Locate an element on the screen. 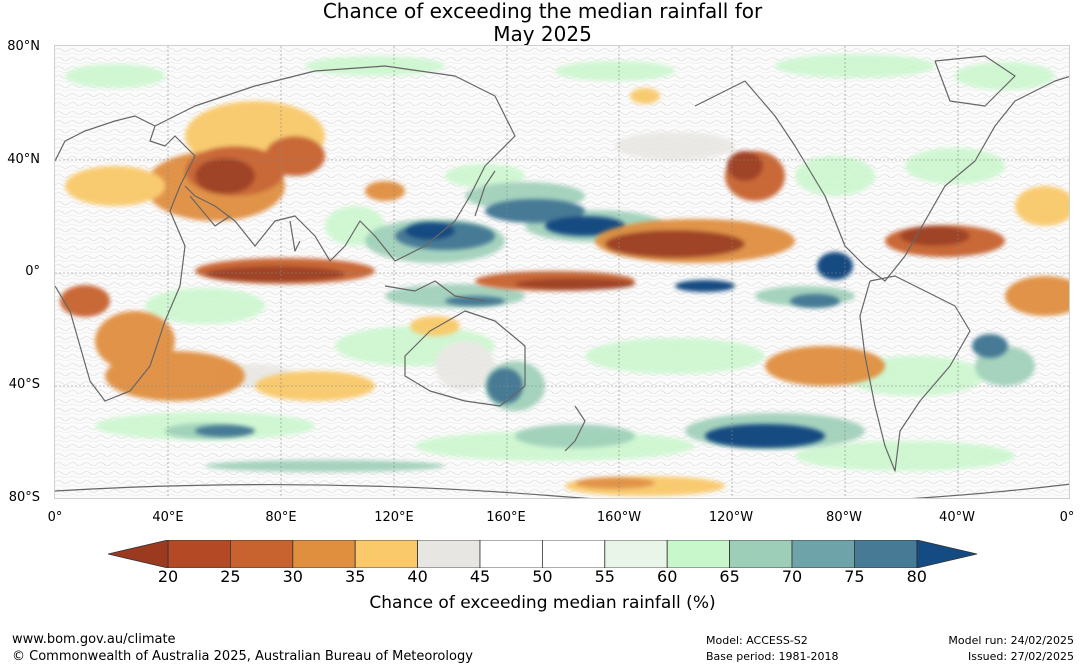 The width and height of the screenshot is (1085, 667). colorbar-tick-label: 65 is located at coordinates (729, 576).